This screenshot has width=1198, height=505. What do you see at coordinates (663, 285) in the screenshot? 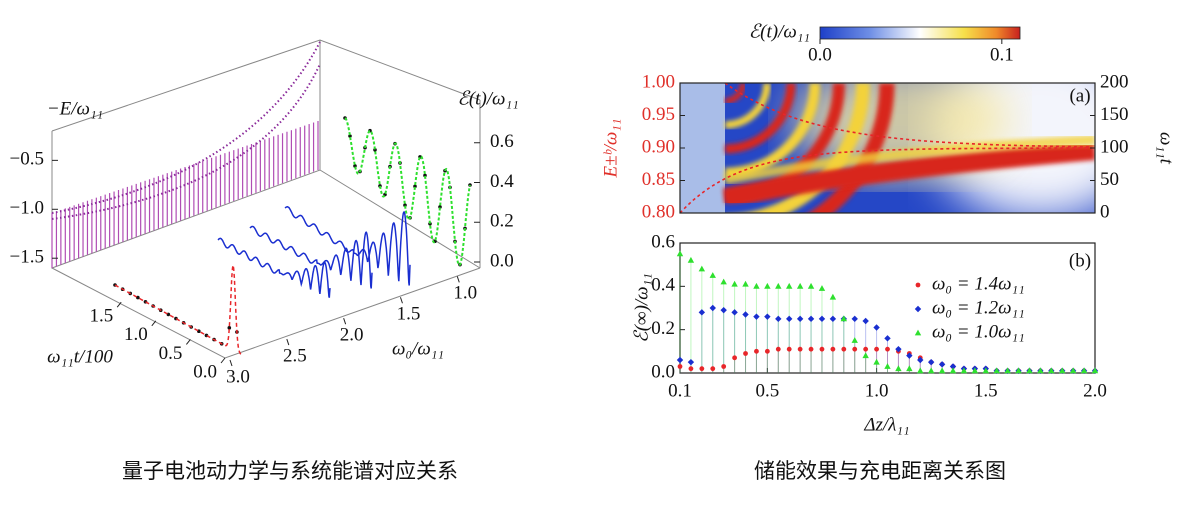
I see `y-tick-label: 0.4` at bounding box center [663, 285].